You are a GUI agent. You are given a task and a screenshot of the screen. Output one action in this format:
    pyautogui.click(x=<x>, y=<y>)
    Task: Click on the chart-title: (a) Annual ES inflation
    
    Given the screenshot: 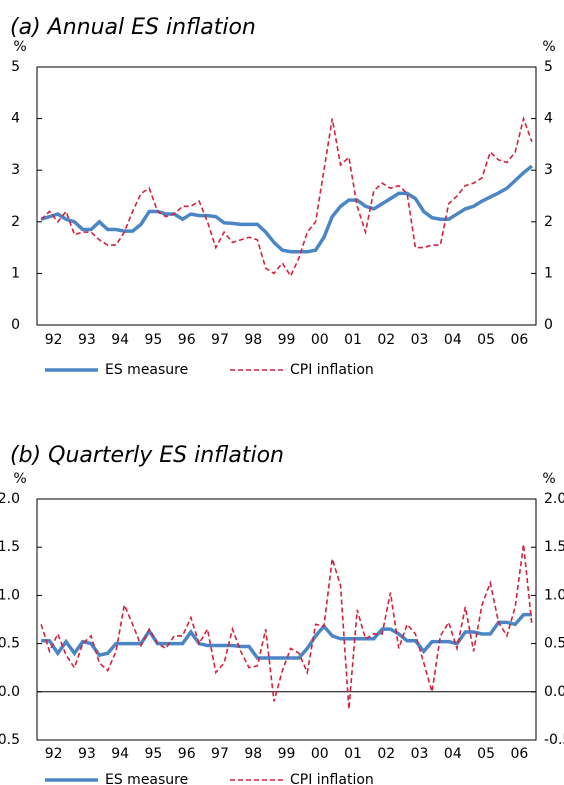 What is the action you would take?
    pyautogui.click(x=133, y=27)
    